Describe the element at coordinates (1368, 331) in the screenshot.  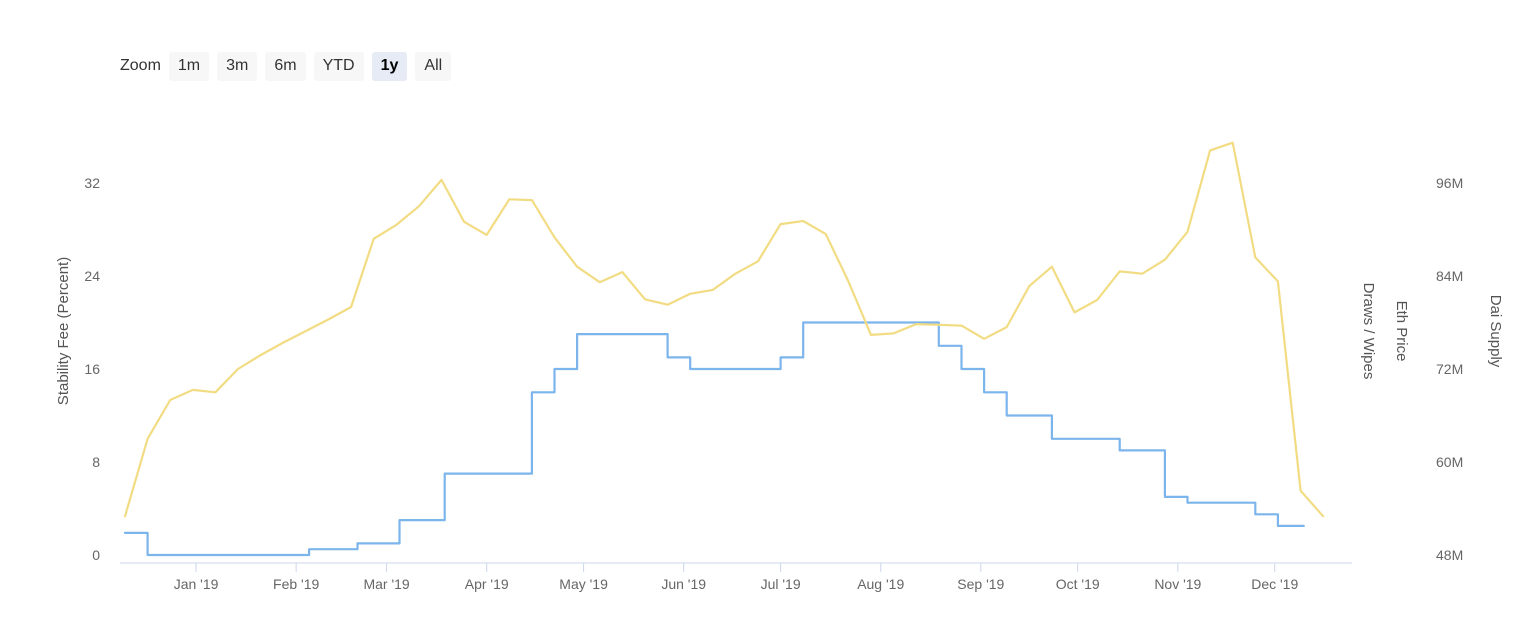
I see `y-axis-right-title-draws-wipes: Draws / Wipes` at that location.